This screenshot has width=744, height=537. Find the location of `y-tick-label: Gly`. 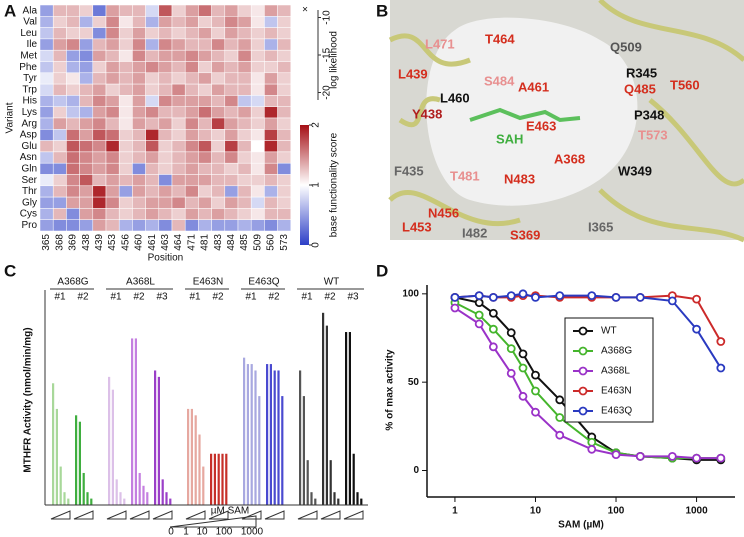

y-tick-label: Gly is located at coordinates (29, 202).